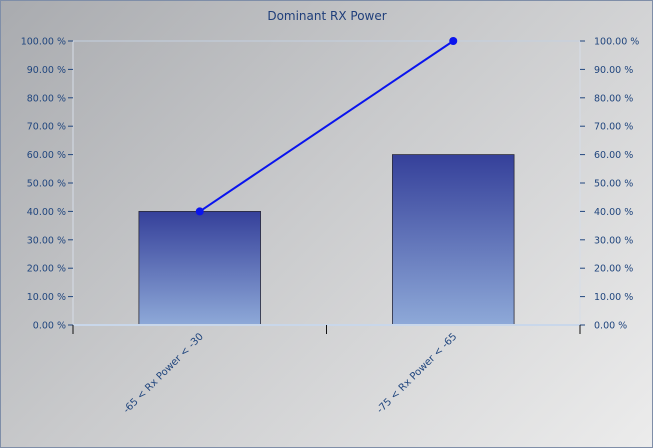 The height and width of the screenshot is (448, 653). What do you see at coordinates (46, 98) in the screenshot?
I see `y-tick-label-left: 80.00 %` at bounding box center [46, 98].